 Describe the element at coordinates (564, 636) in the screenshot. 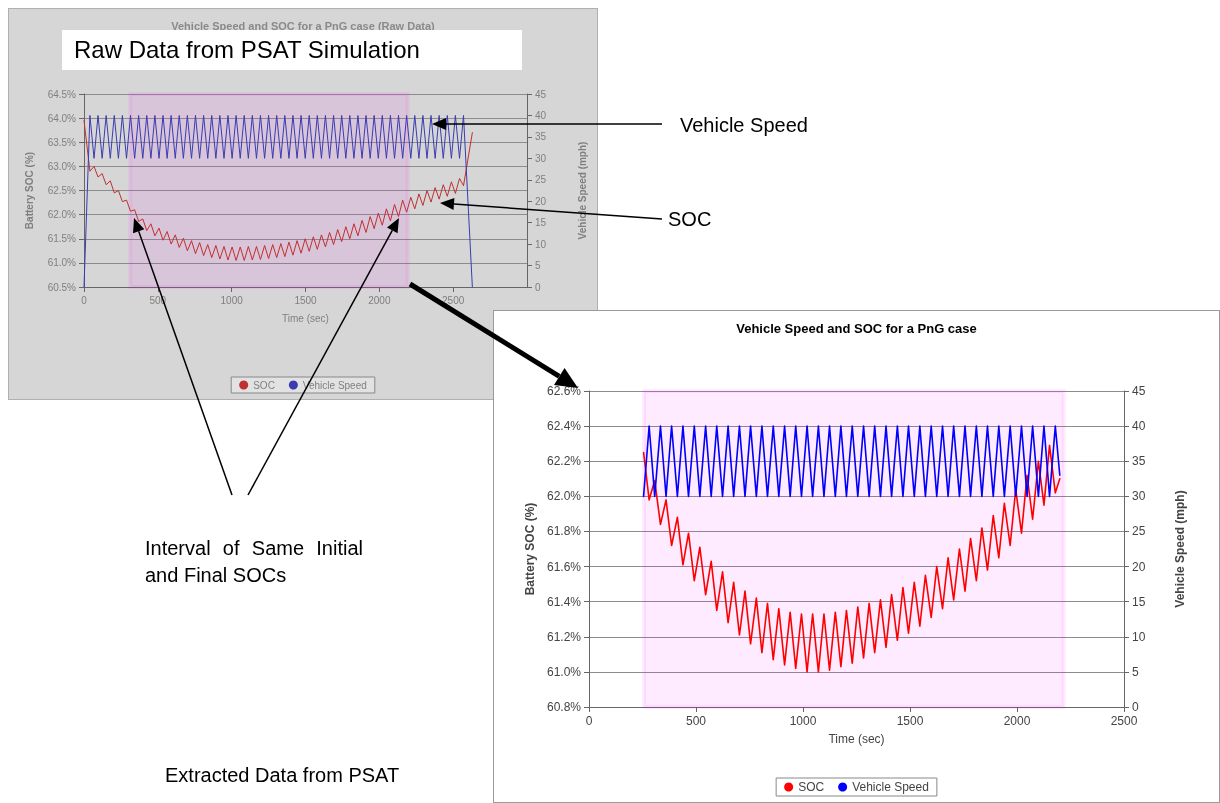

I see `y-tick-label: 61.2%` at that location.